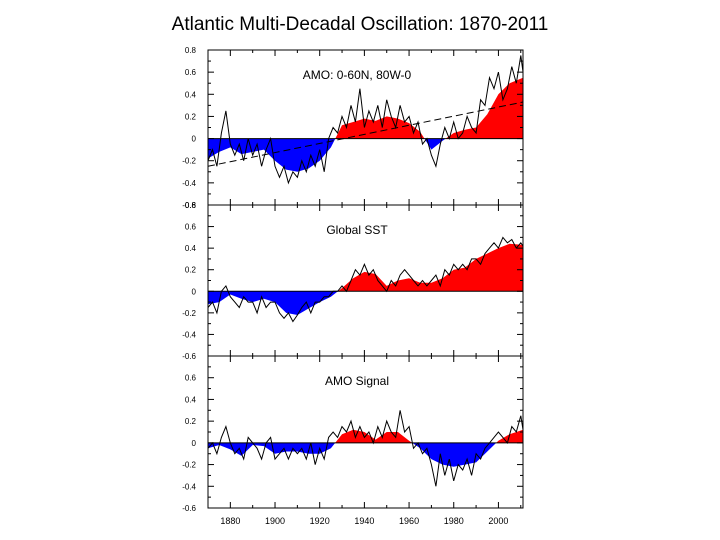  Describe the element at coordinates (409, 521) in the screenshot. I see `x-tick-label: 1960` at that location.